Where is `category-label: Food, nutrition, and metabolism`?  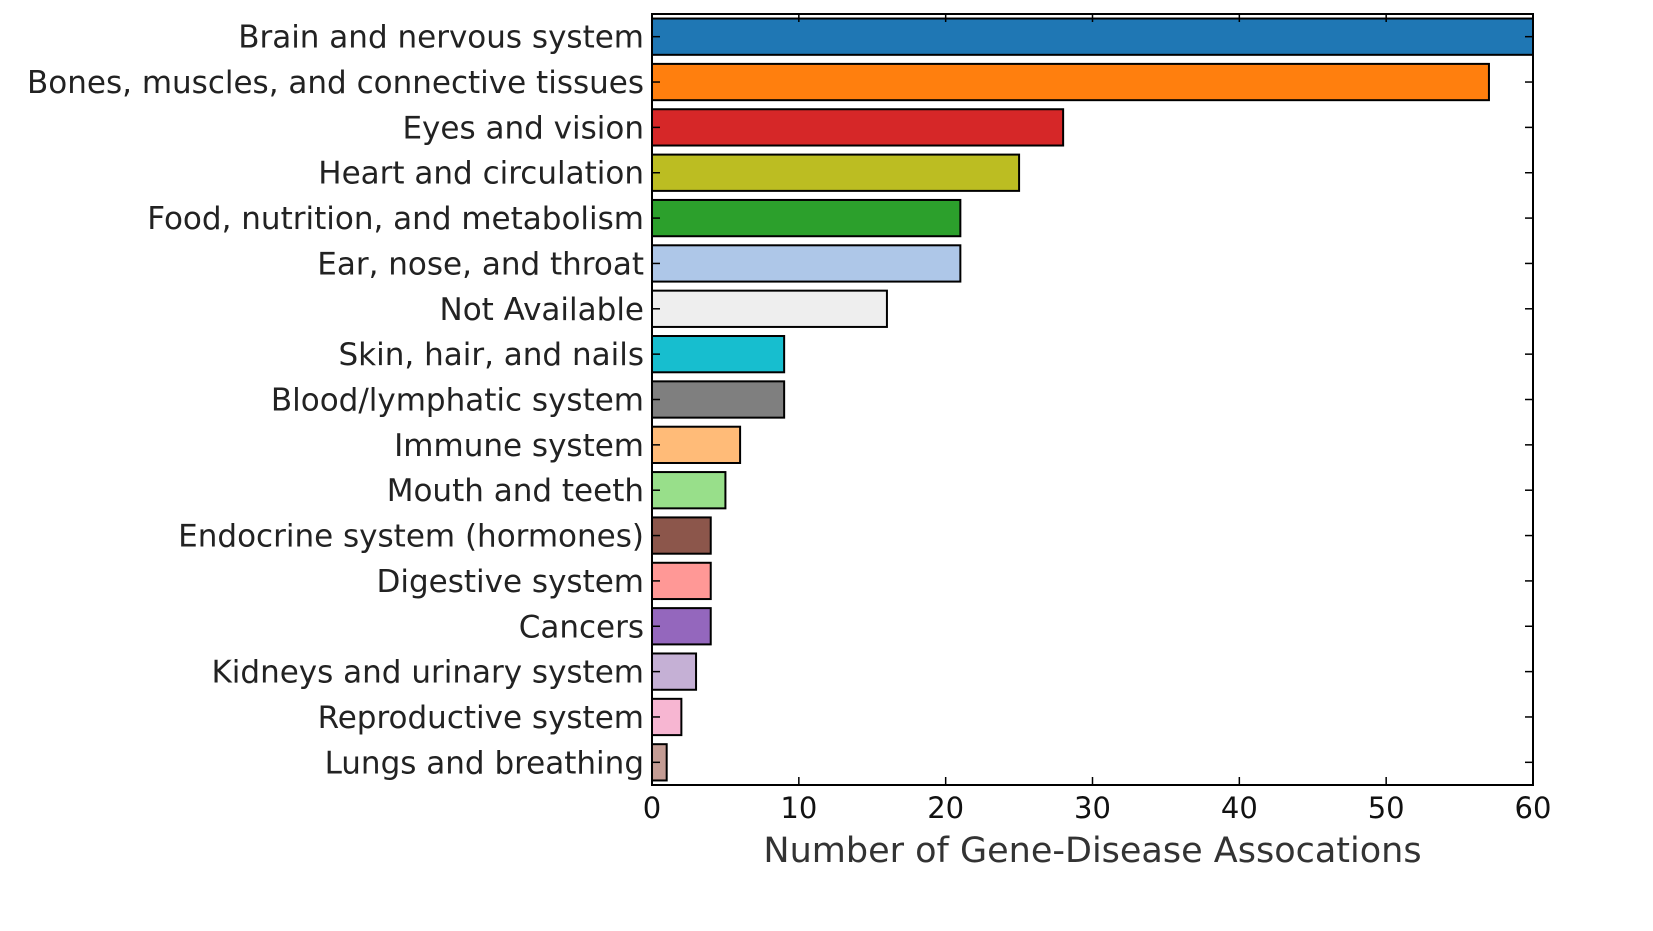 category-label: Food, nutrition, and metabolism is located at coordinates (395, 219).